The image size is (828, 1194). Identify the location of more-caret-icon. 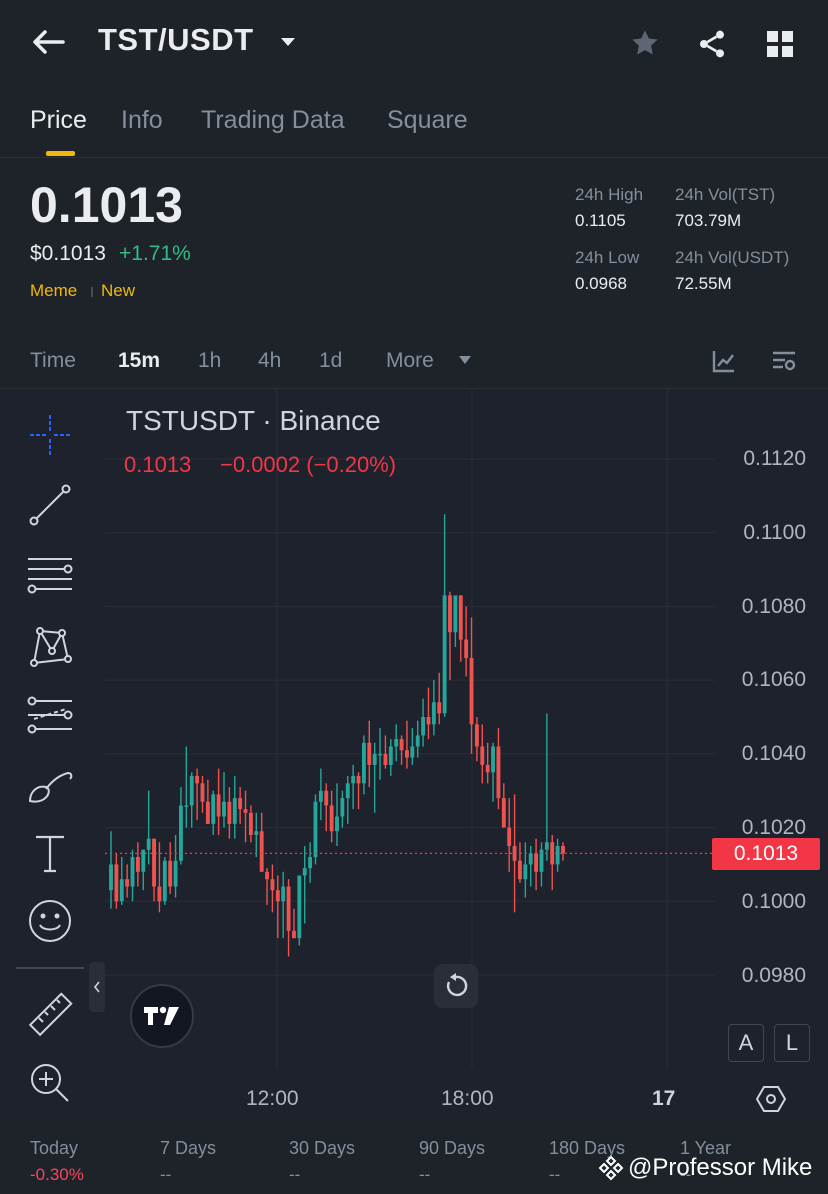
(465, 360).